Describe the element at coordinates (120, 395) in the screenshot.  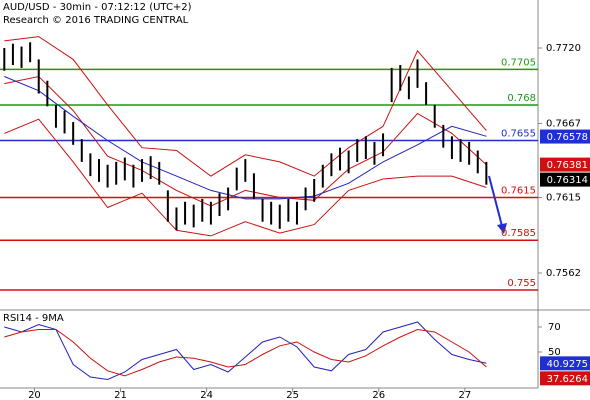
I see `x-tick-label: 21` at that location.